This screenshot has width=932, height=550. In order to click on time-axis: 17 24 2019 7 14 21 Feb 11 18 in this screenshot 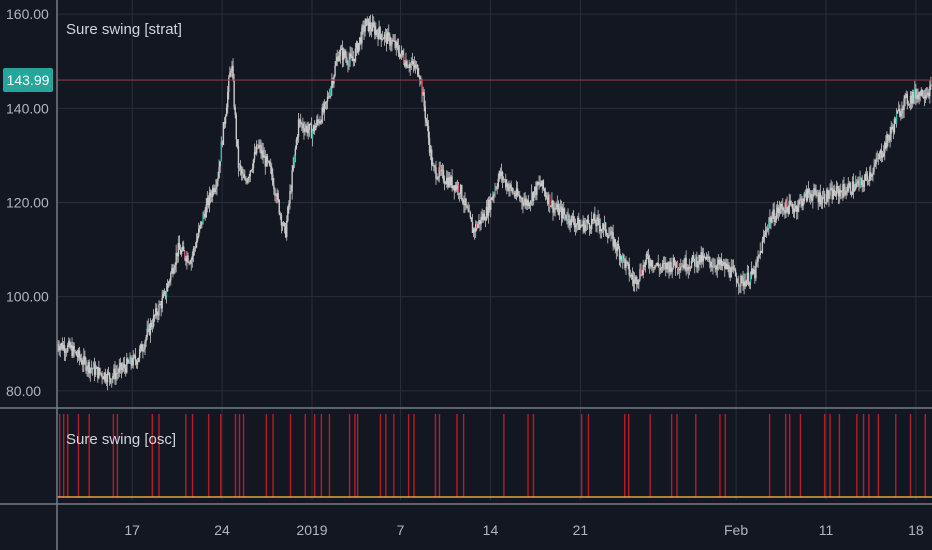, I will do `click(524, 530)`.